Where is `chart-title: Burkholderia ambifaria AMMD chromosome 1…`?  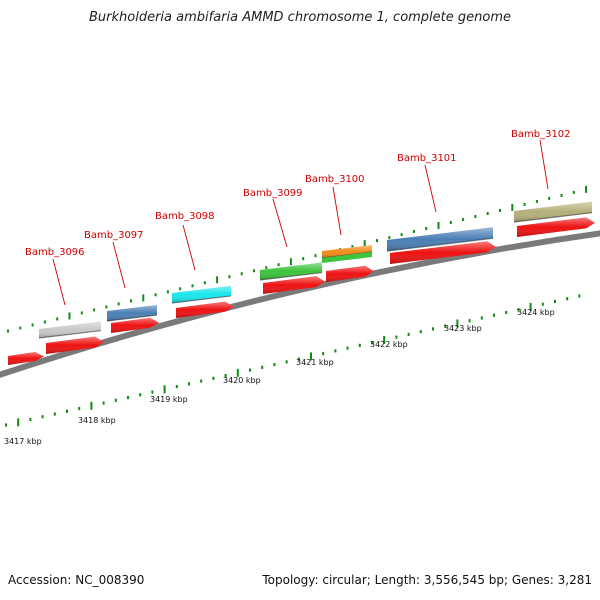
chart-title: Burkholderia ambifaria AMMD chromosome 1… is located at coordinates (300, 17).